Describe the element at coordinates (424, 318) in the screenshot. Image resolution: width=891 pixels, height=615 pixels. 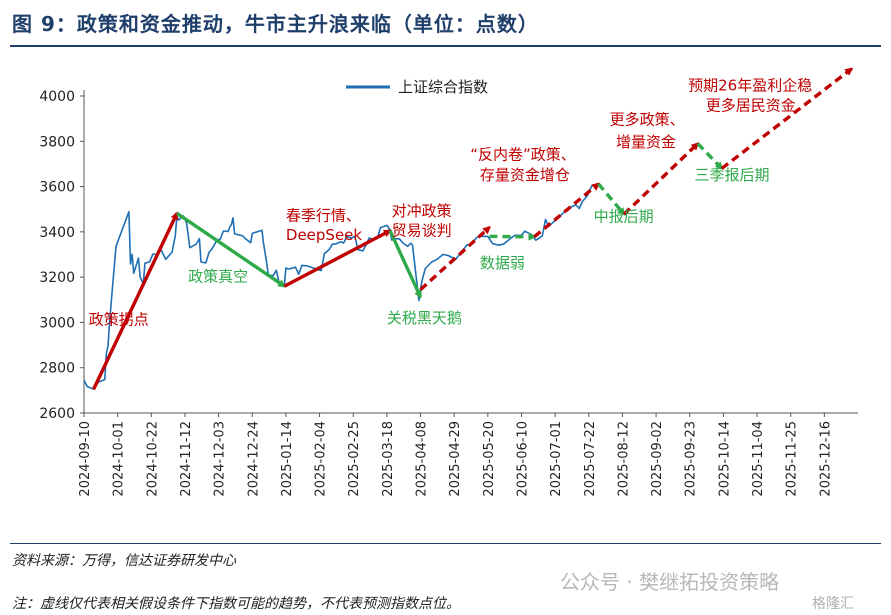
I see `annotation-label: 关税黑天鹅` at that location.